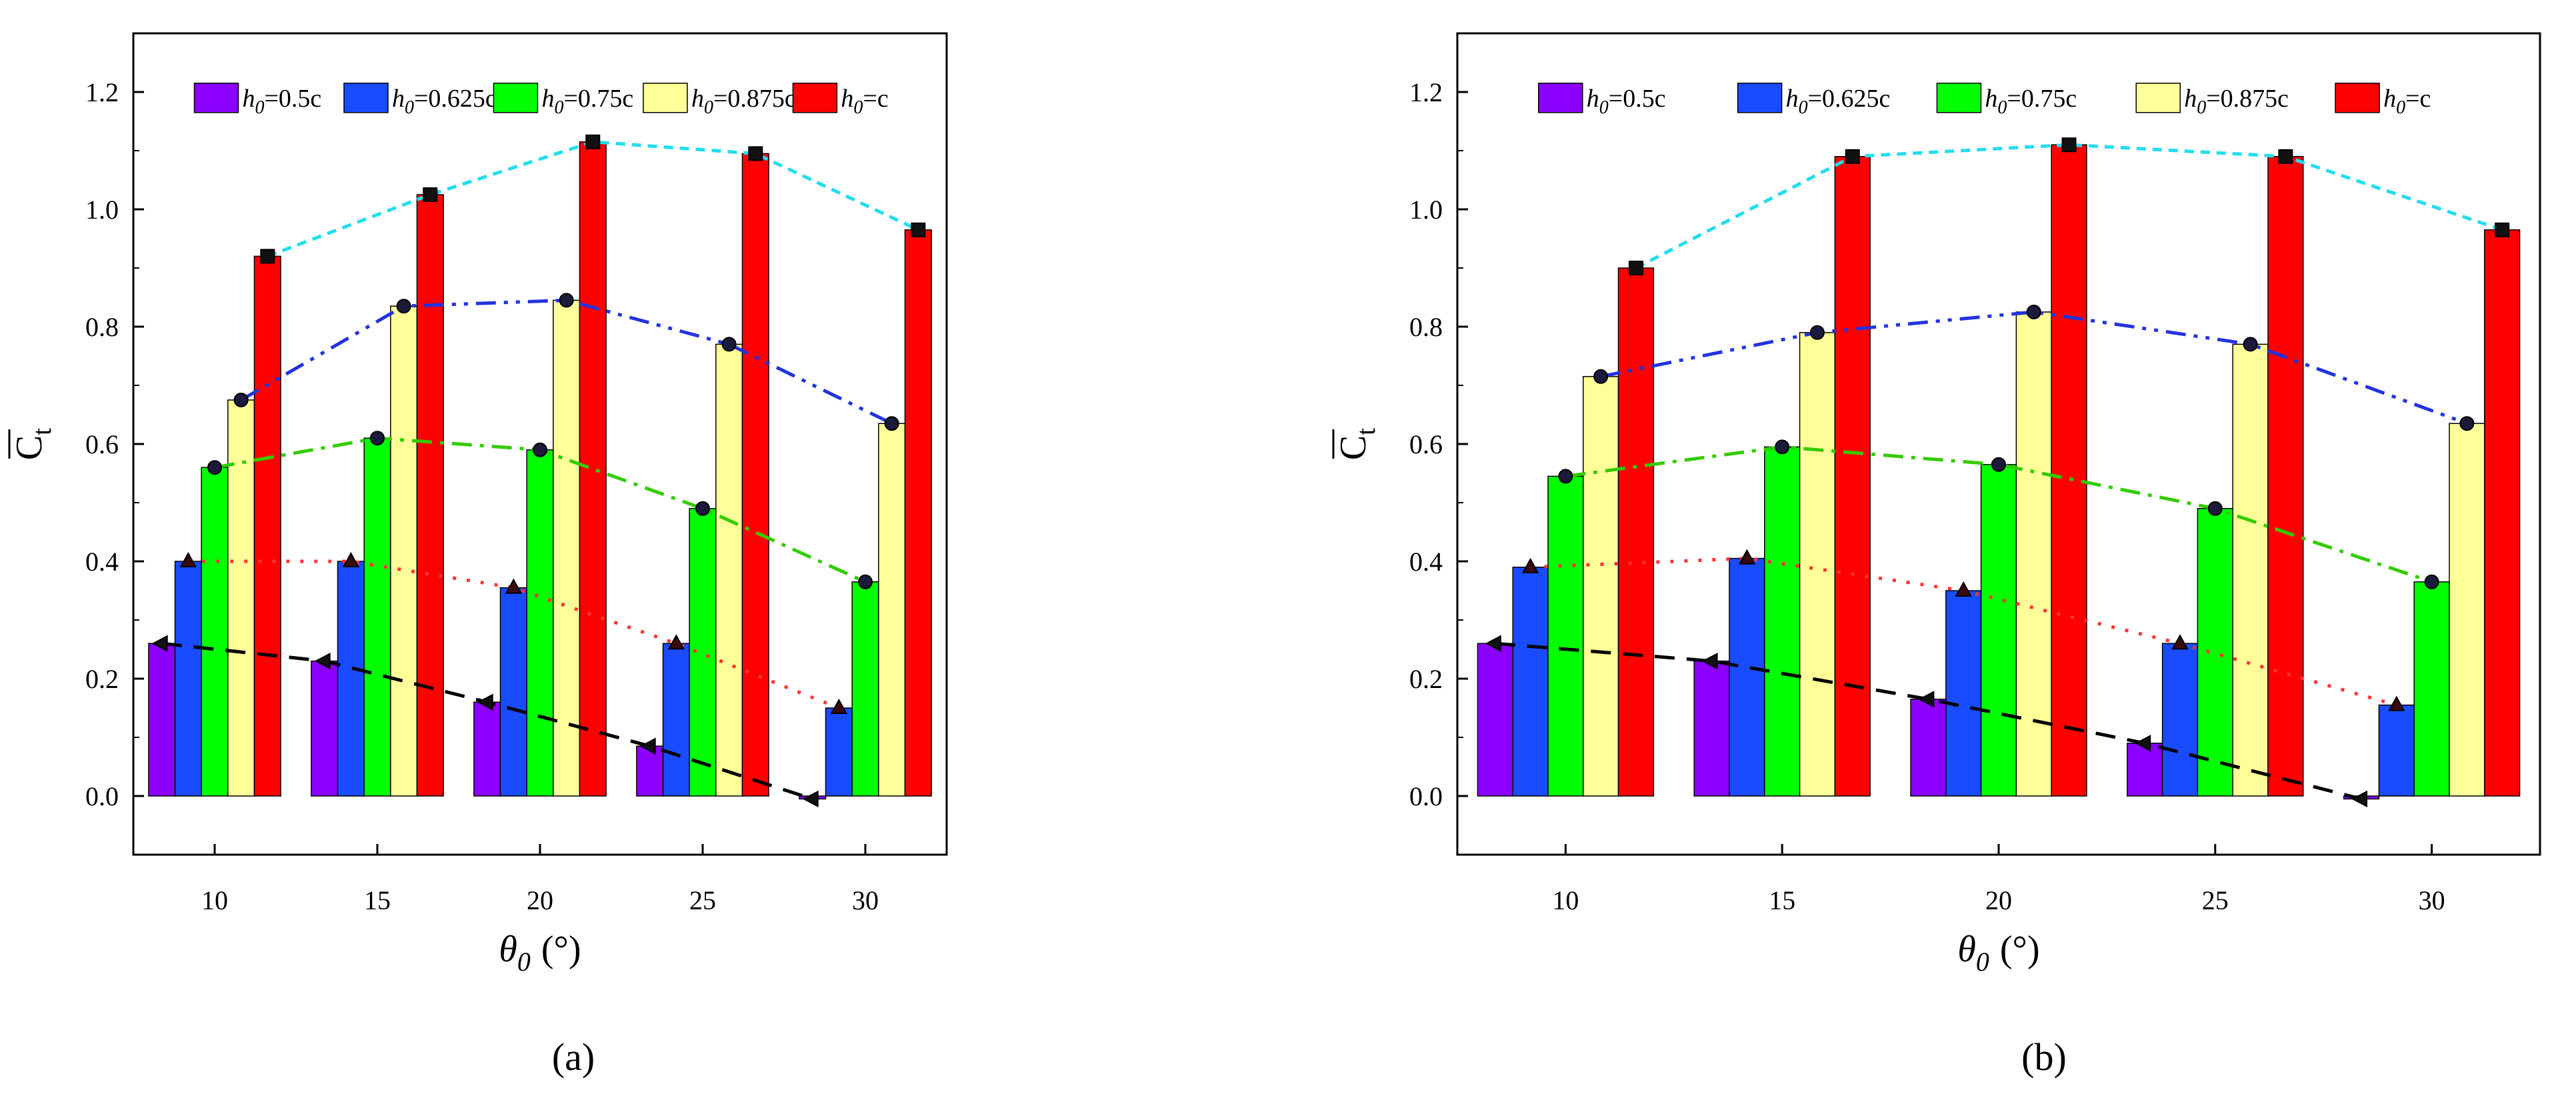 Image resolution: width=2576 pixels, height=1104 pixels. What do you see at coordinates (216, 98) in the screenshot?
I see `legend-swatch-h0_05c` at bounding box center [216, 98].